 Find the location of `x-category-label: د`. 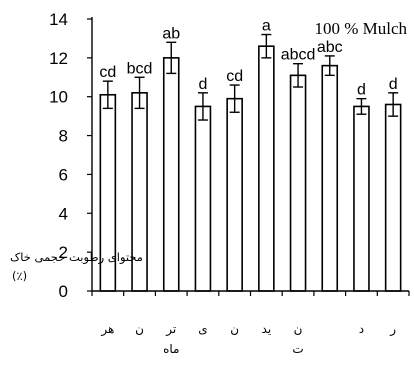

x-category-label: د is located at coordinates (361, 329).